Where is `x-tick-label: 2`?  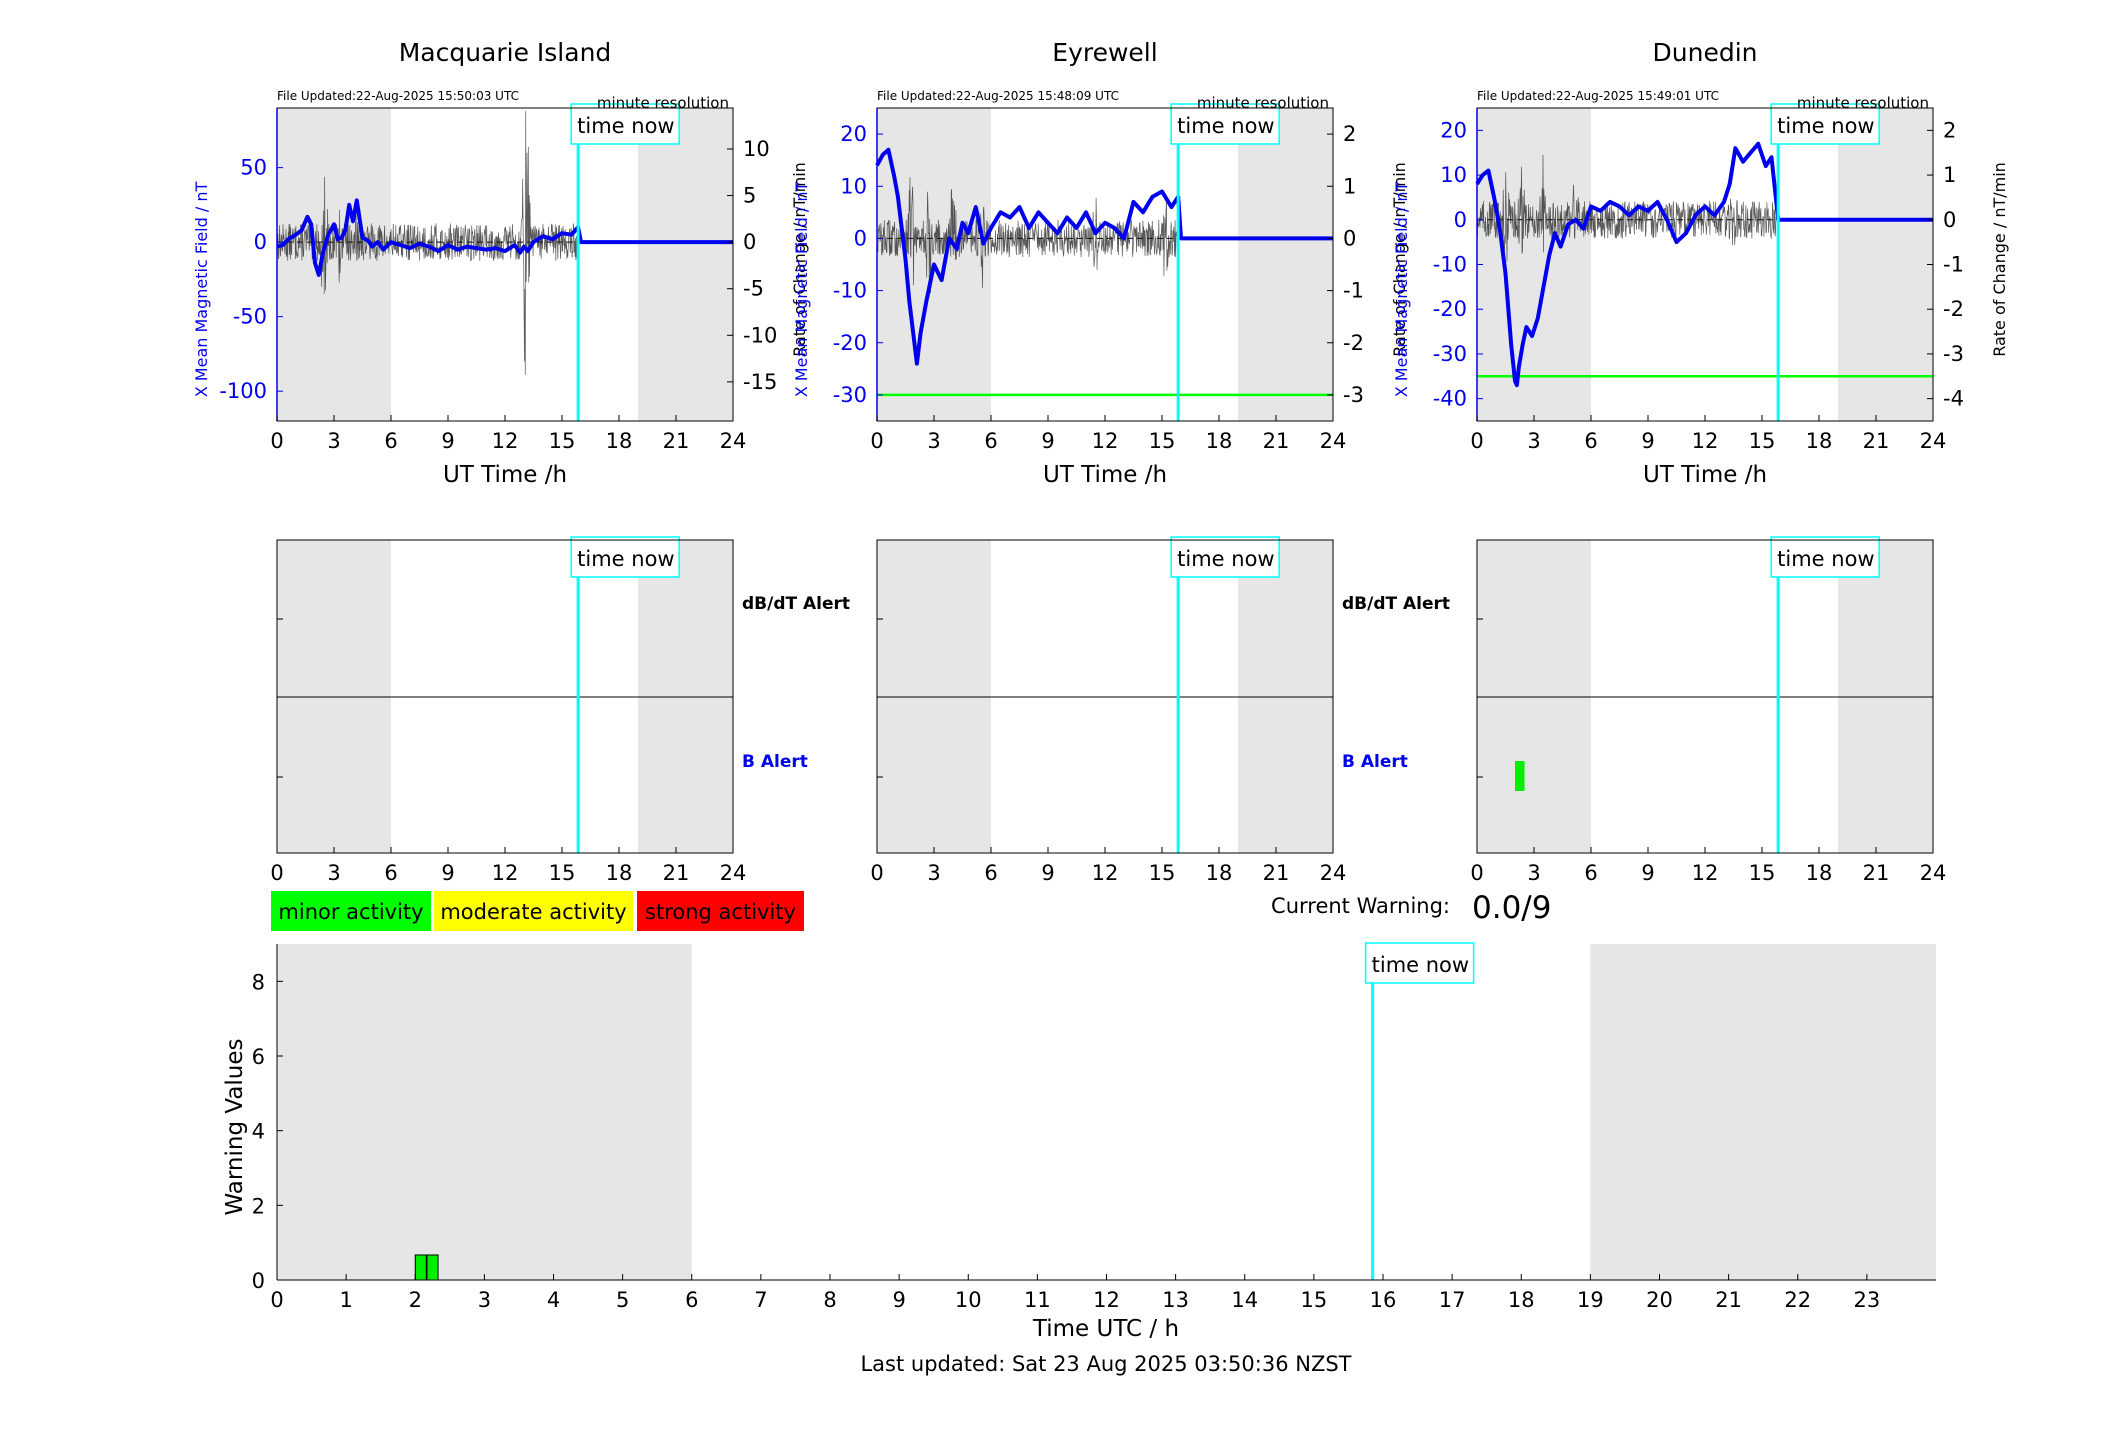
x-tick-label: 2 is located at coordinates (415, 1300).